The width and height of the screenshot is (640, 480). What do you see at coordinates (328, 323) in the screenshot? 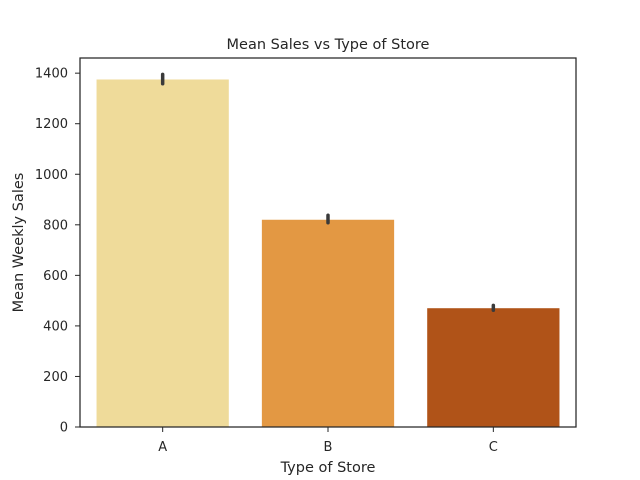
I see `bar-B` at bounding box center [328, 323].